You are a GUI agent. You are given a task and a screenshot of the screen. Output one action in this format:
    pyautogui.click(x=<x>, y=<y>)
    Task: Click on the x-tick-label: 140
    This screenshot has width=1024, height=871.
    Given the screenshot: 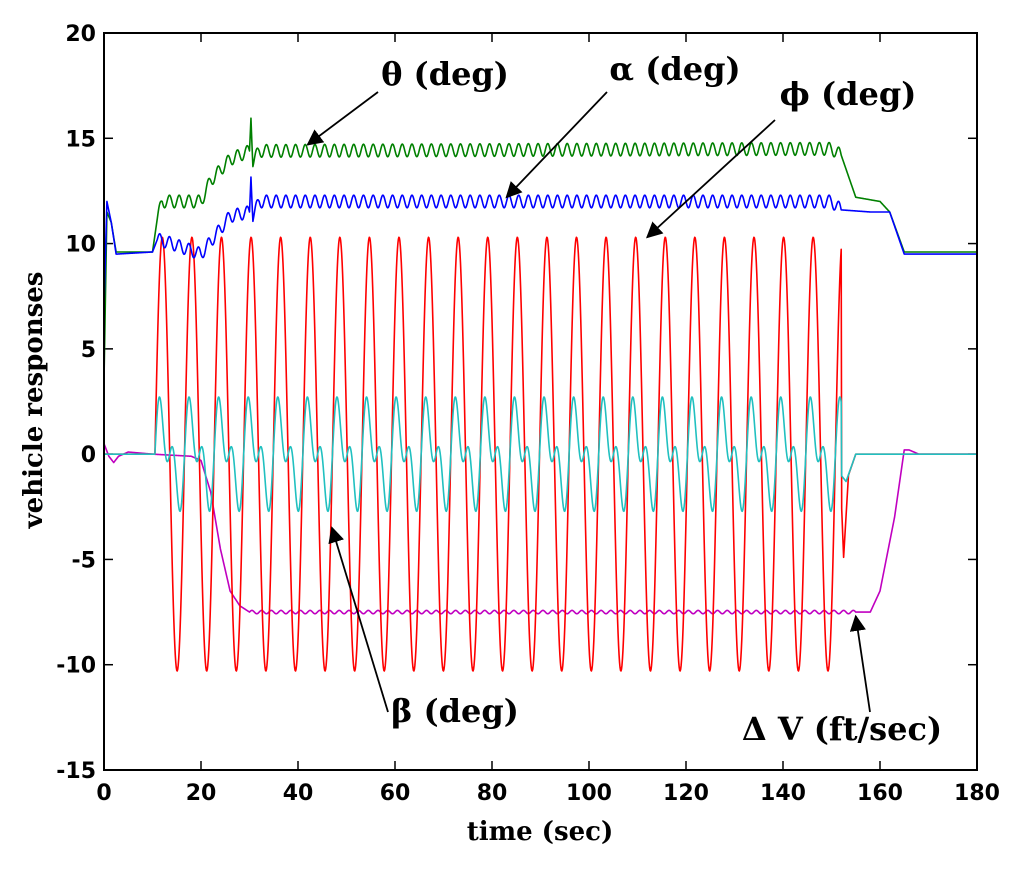 What is the action you would take?
    pyautogui.click(x=783, y=793)
    